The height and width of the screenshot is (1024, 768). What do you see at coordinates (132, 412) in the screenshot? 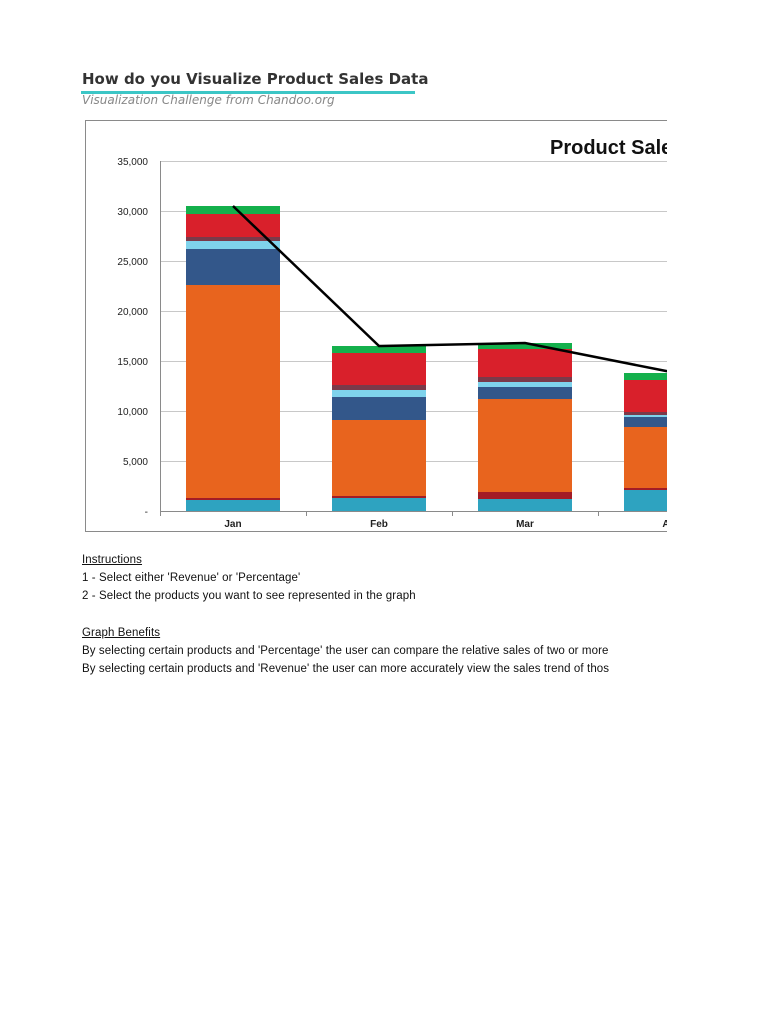
I see `y-tick-label: 10,000` at bounding box center [132, 412].